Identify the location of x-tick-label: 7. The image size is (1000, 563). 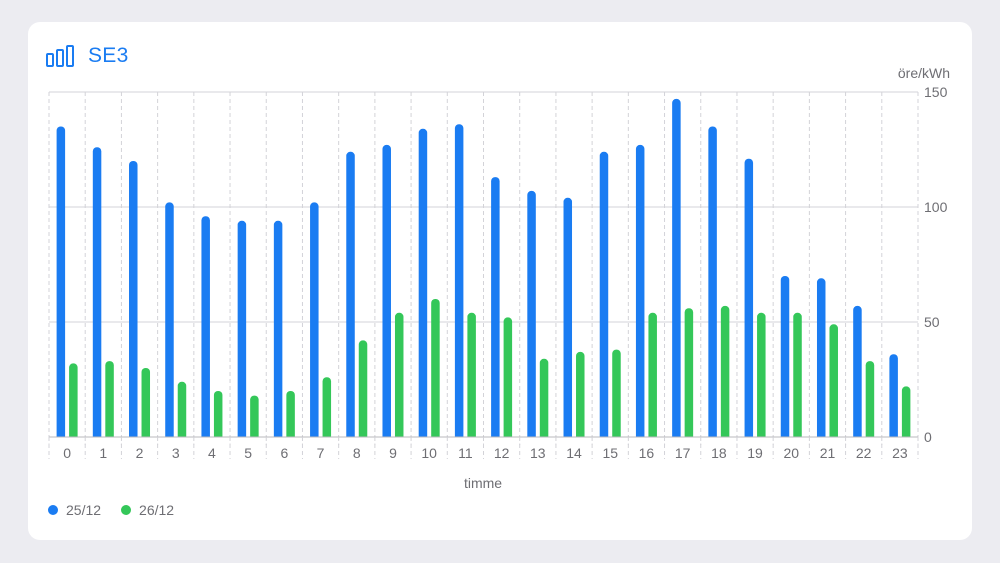
(321, 453).